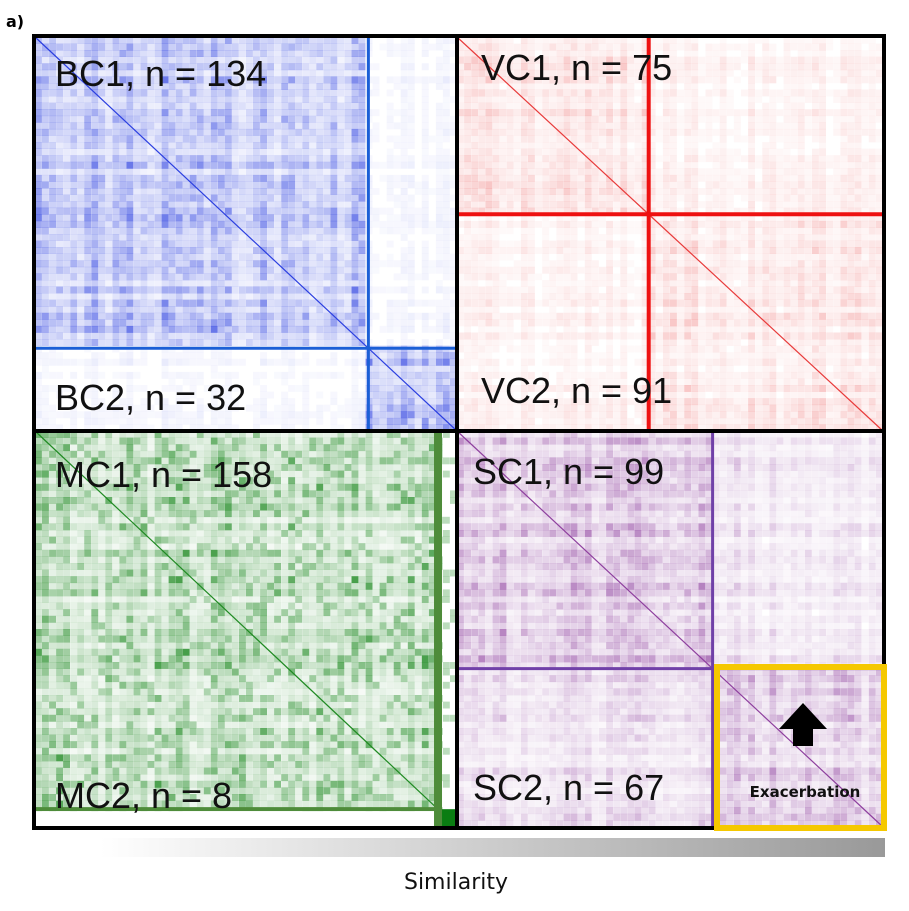  I want to click on similarity-colorbar, so click(492, 847).